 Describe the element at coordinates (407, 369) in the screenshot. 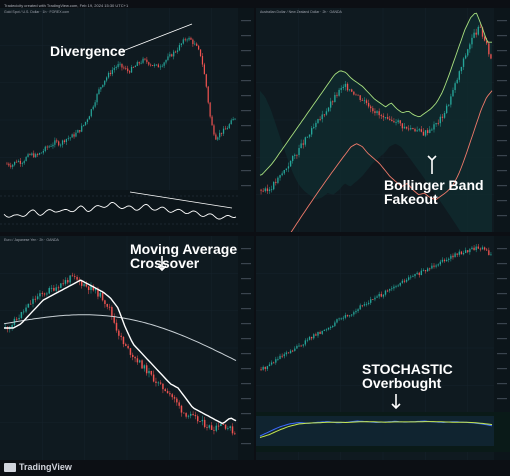

I see `annotation-line: STOCHASTIC` at that location.